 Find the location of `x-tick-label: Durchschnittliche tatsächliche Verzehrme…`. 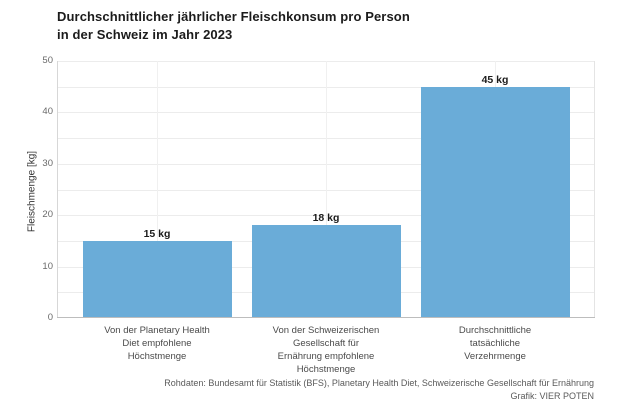

x-tick-label: Durchschnittliche tatsächliche Verzehrme… is located at coordinates (495, 343).